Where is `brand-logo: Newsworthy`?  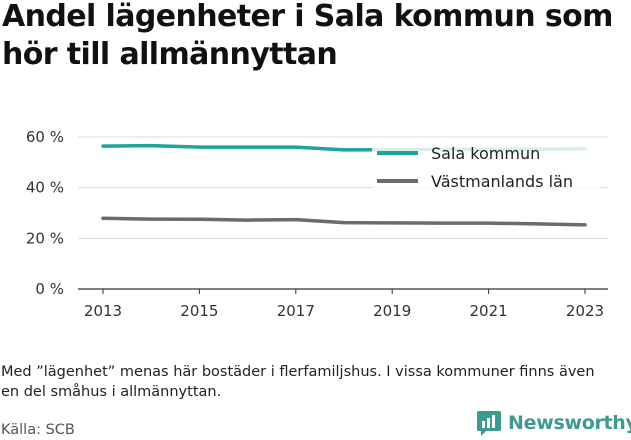
brand-logo: Newsworthy is located at coordinates (553, 423).